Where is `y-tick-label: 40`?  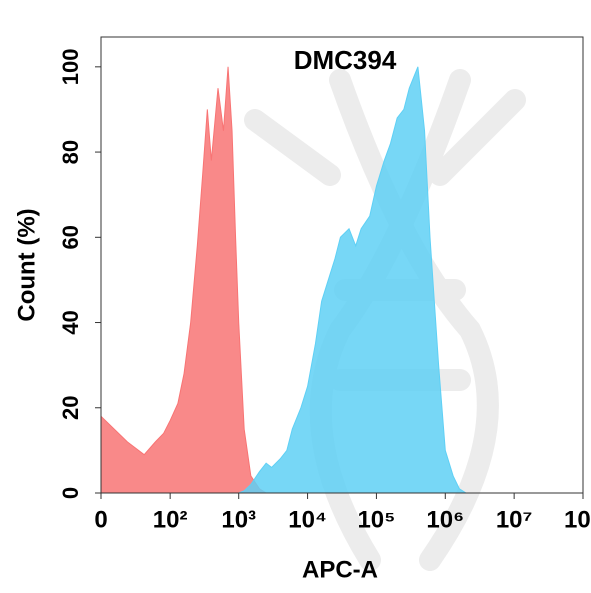 y-tick-label: 40 is located at coordinates (70, 322).